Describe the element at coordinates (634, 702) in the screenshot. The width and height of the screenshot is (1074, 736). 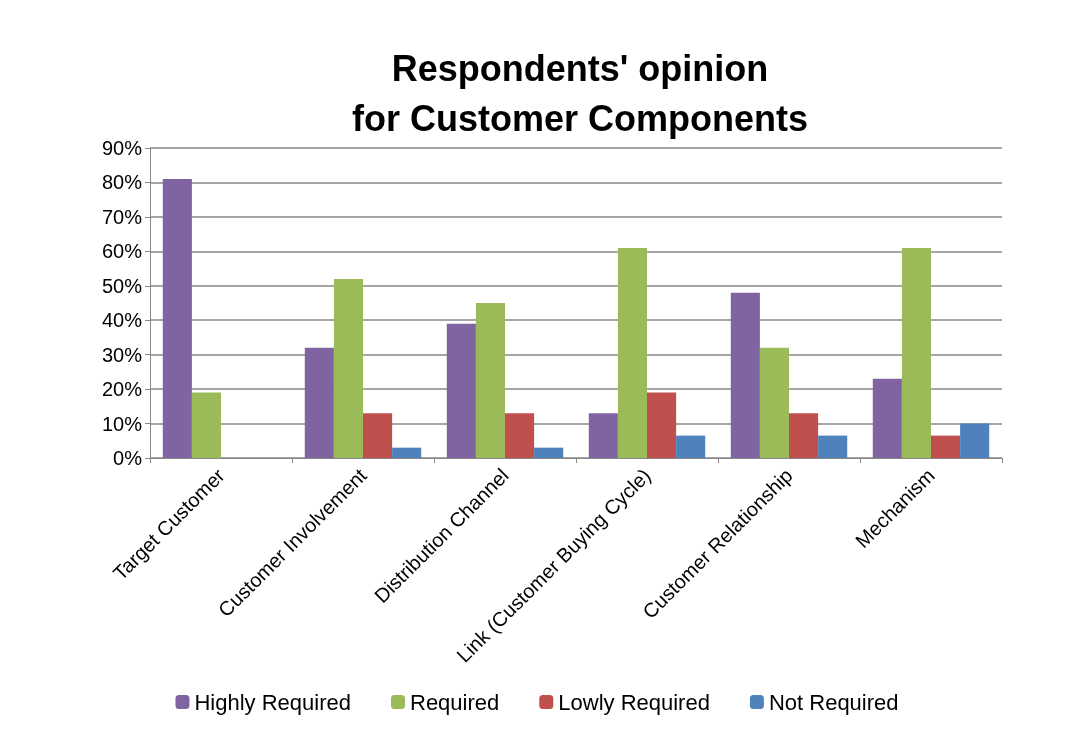
I see `legend-label: Lowly Required` at that location.